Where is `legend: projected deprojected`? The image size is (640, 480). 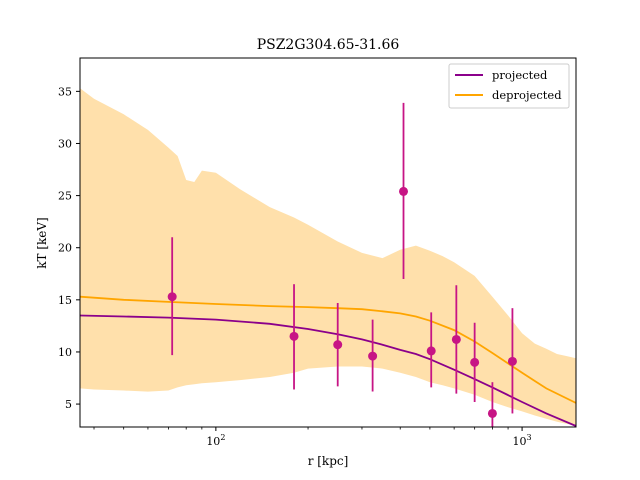
legend: projected deprojected is located at coordinates (509, 86).